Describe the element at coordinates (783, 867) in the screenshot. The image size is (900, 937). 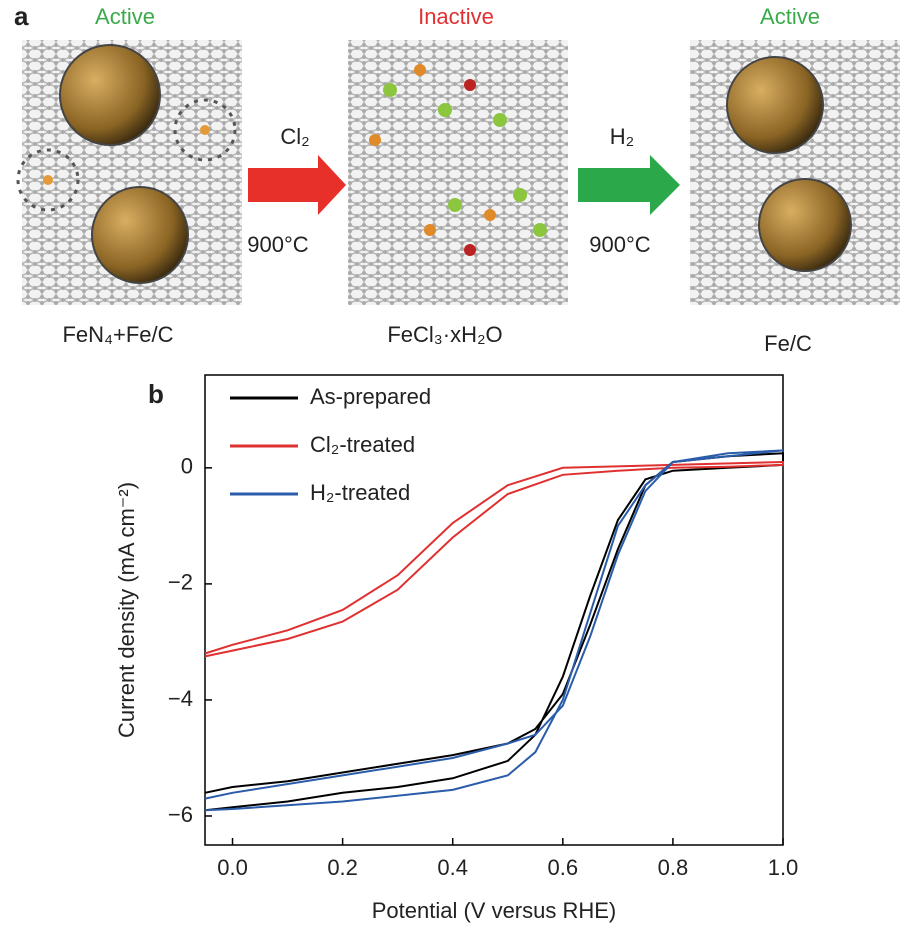
I see `x-tick-label: 1.0` at that location.